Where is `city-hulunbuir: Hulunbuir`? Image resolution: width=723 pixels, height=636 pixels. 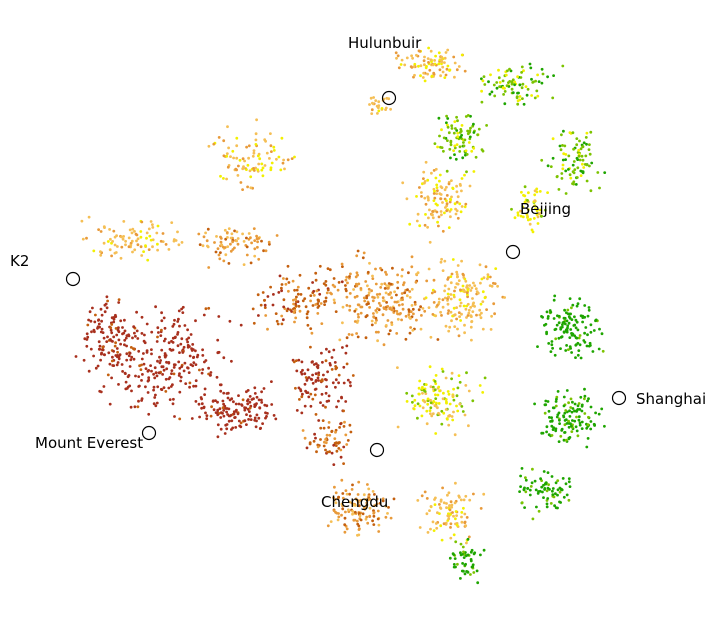 city-hulunbuir: Hulunbuir is located at coordinates (385, 70).